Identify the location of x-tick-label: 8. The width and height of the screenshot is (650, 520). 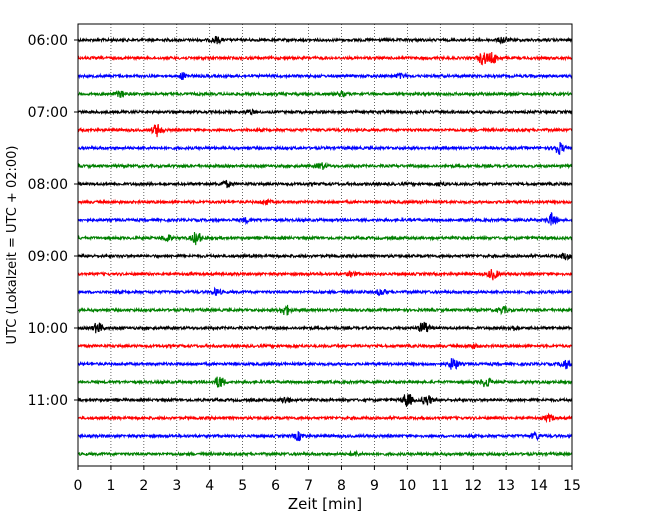
(341, 486).